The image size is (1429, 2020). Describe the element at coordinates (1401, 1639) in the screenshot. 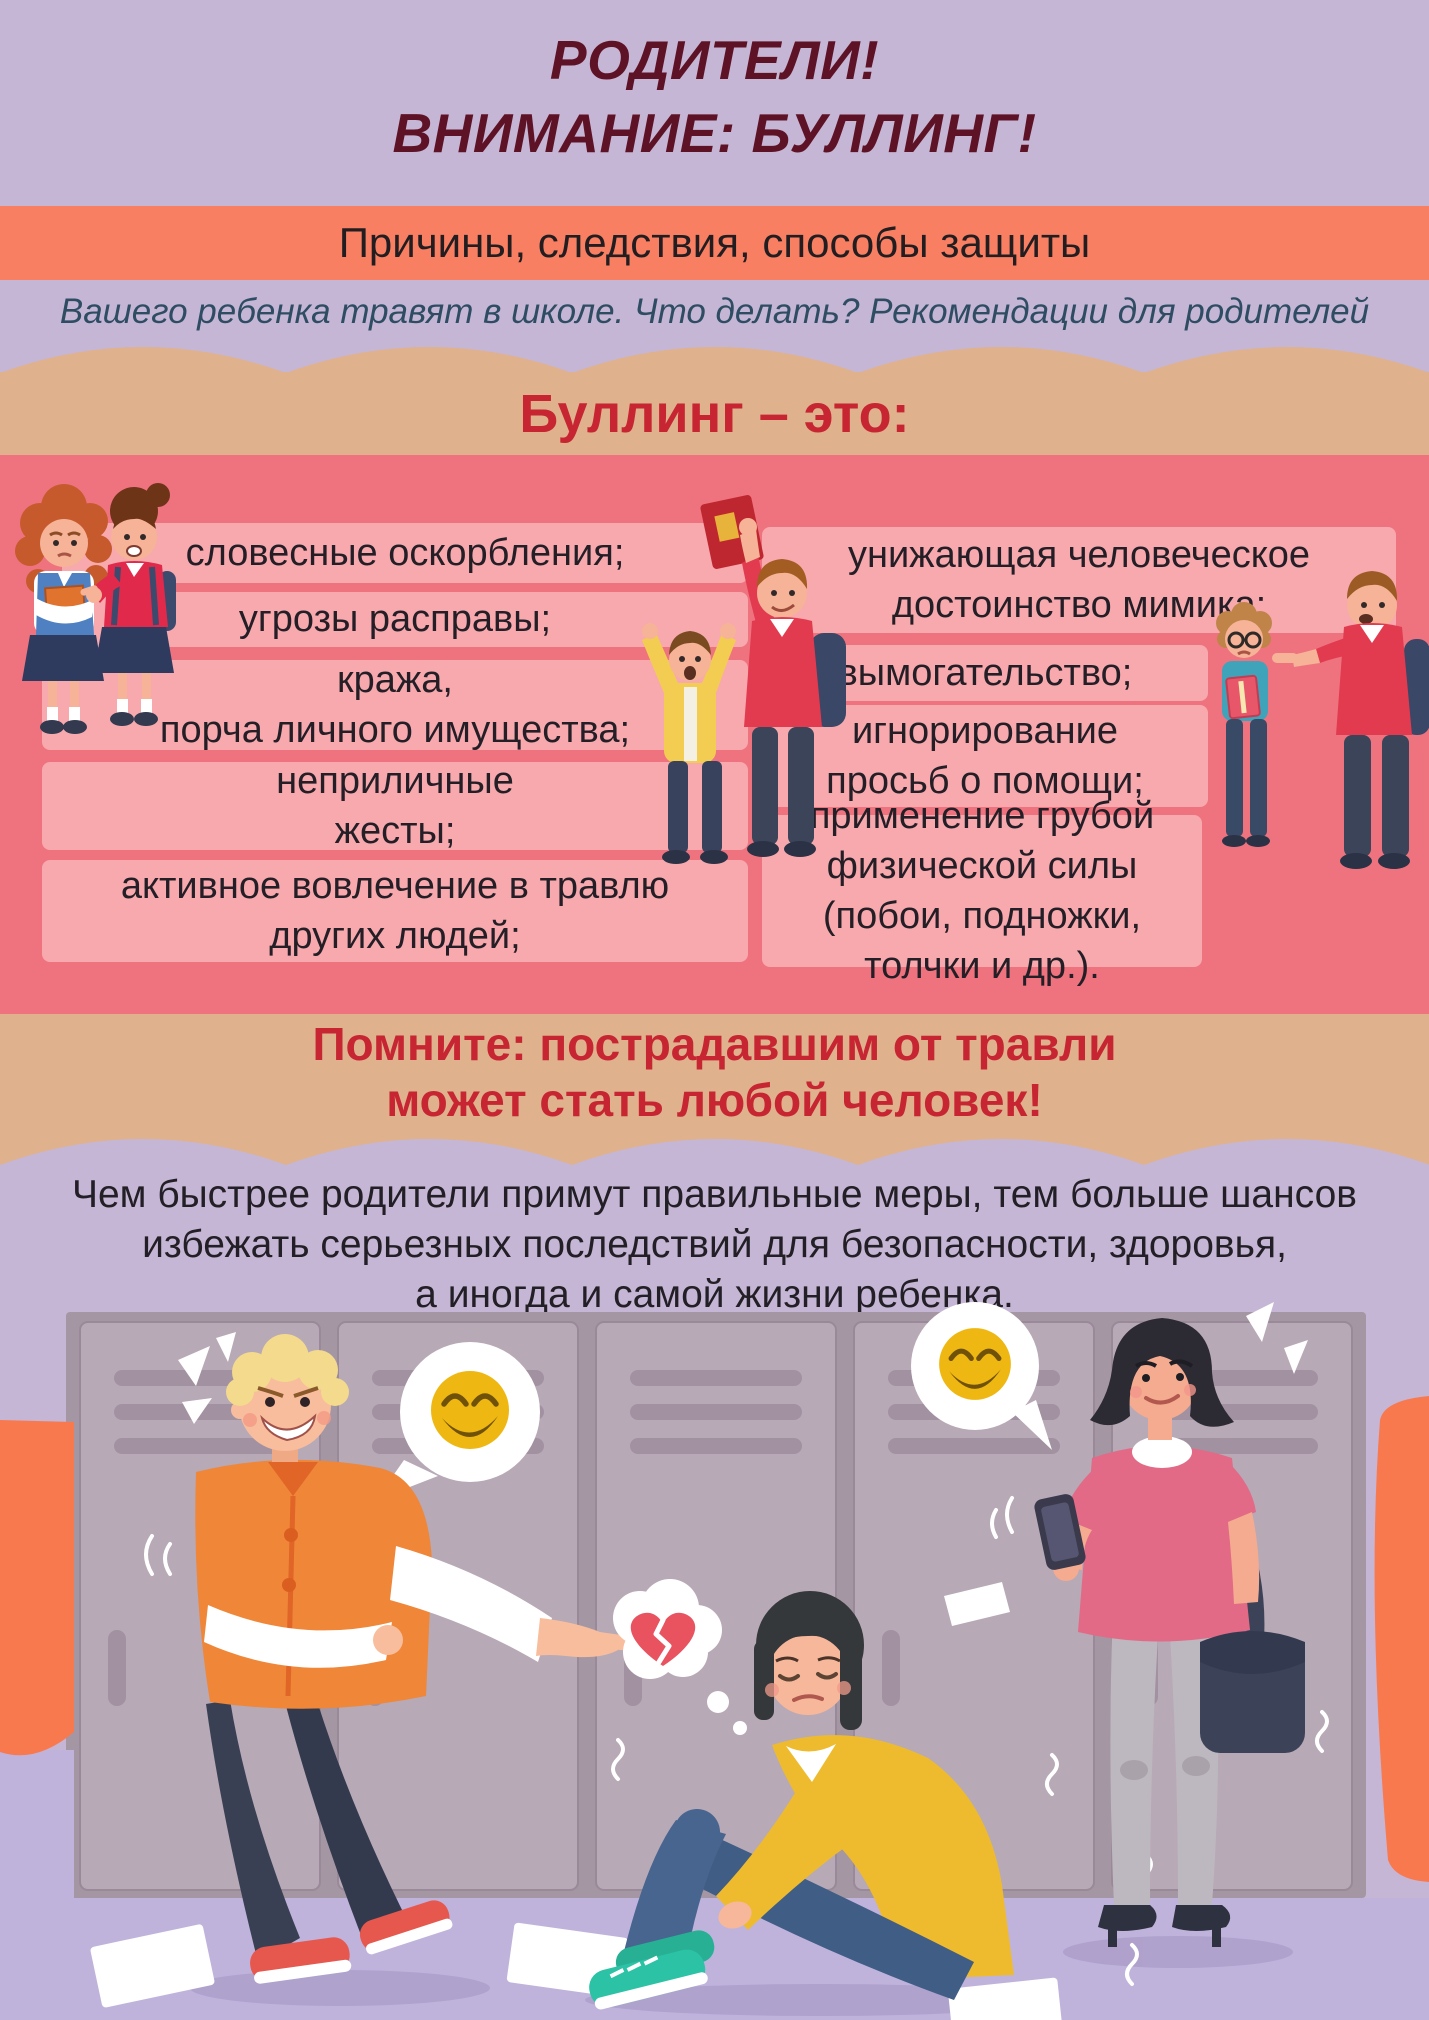

I see `right-wall` at that location.